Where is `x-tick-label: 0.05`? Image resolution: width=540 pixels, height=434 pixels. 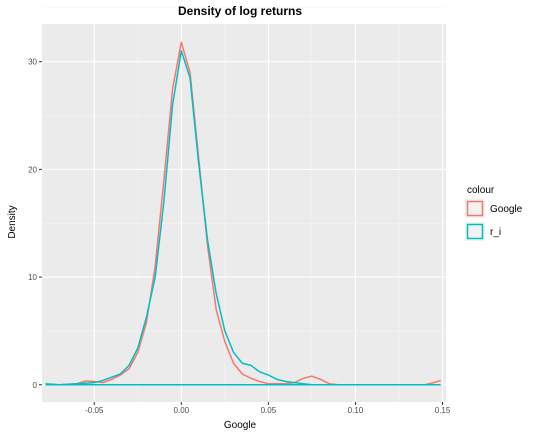
x-tick-label: 0.05 is located at coordinates (269, 410).